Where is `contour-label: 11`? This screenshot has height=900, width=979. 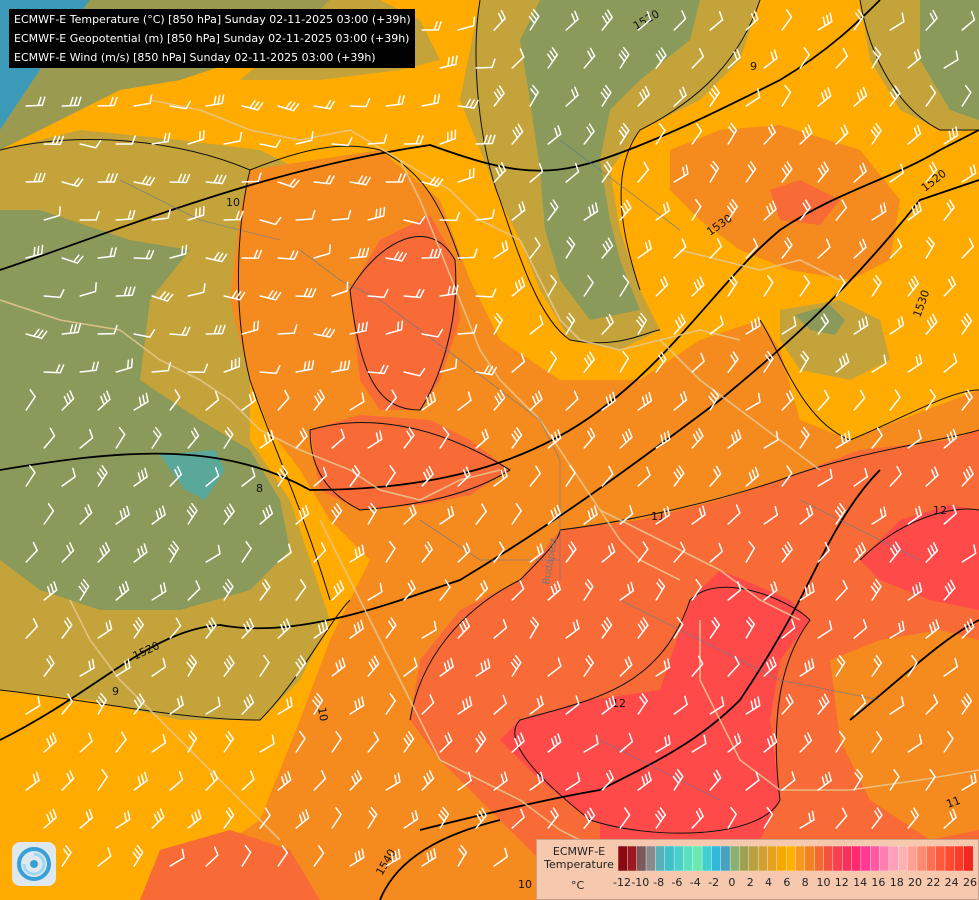 contour-label: 11 is located at coordinates (658, 516).